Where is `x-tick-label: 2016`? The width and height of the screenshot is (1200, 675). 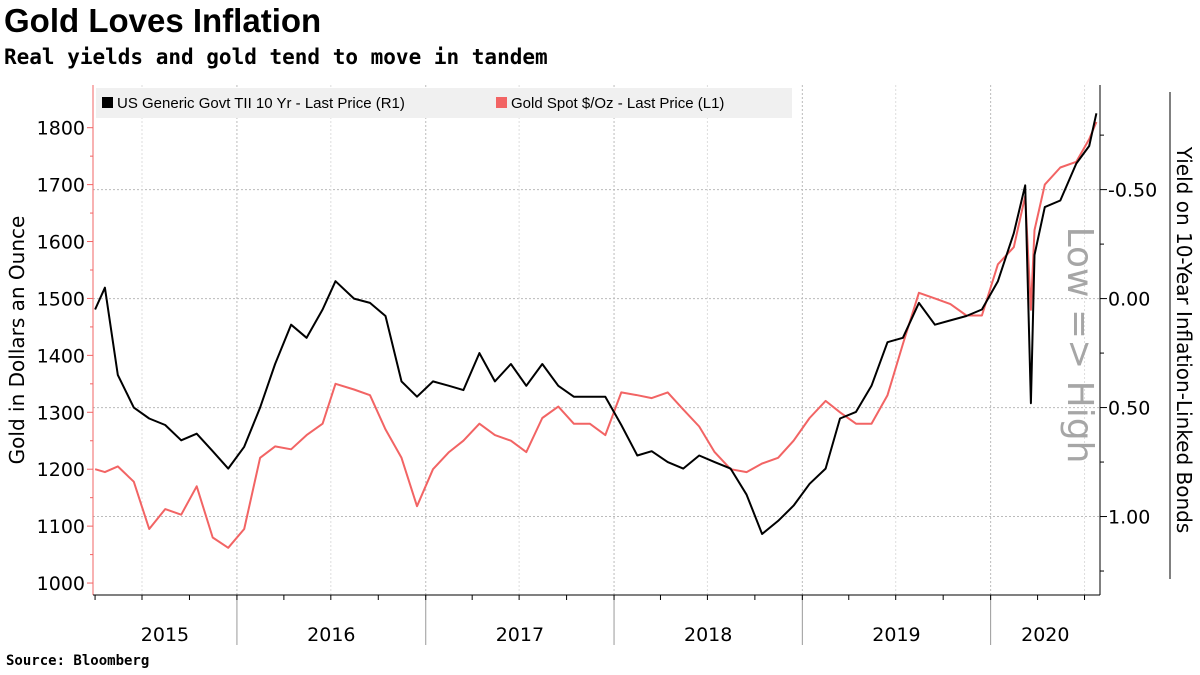
x-tick-label: 2016 is located at coordinates (331, 635).